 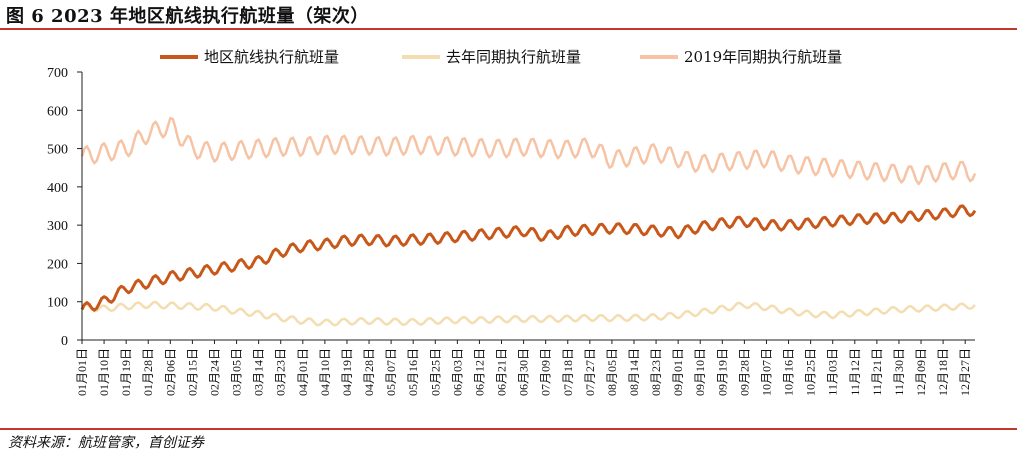 I want to click on legend: 地区航线执行航班量 去年同期执行航班量 2019年同期执行航班量, so click(x=501, y=57).